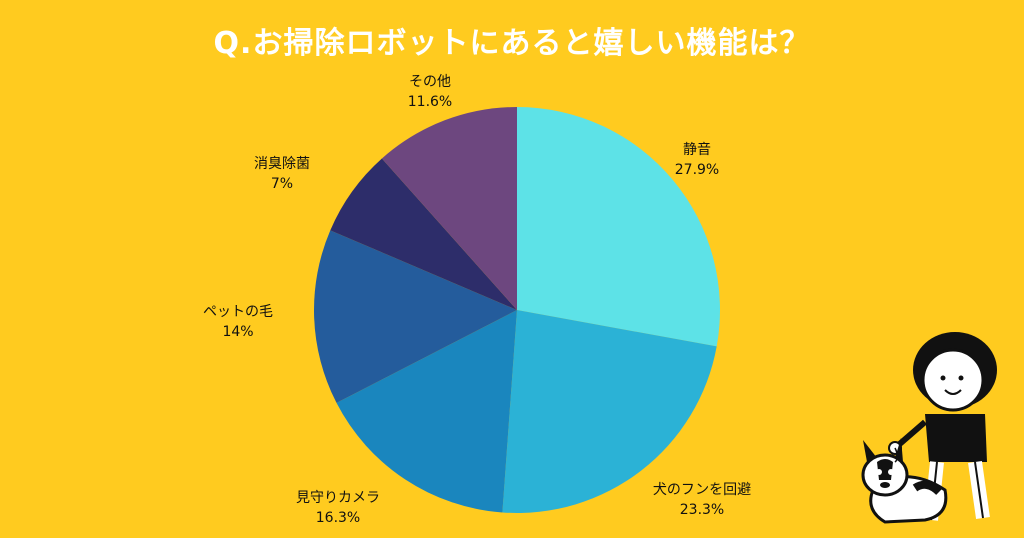 This screenshot has height=538, width=1024. I want to click on slice-value: 27.9%, so click(697, 170).